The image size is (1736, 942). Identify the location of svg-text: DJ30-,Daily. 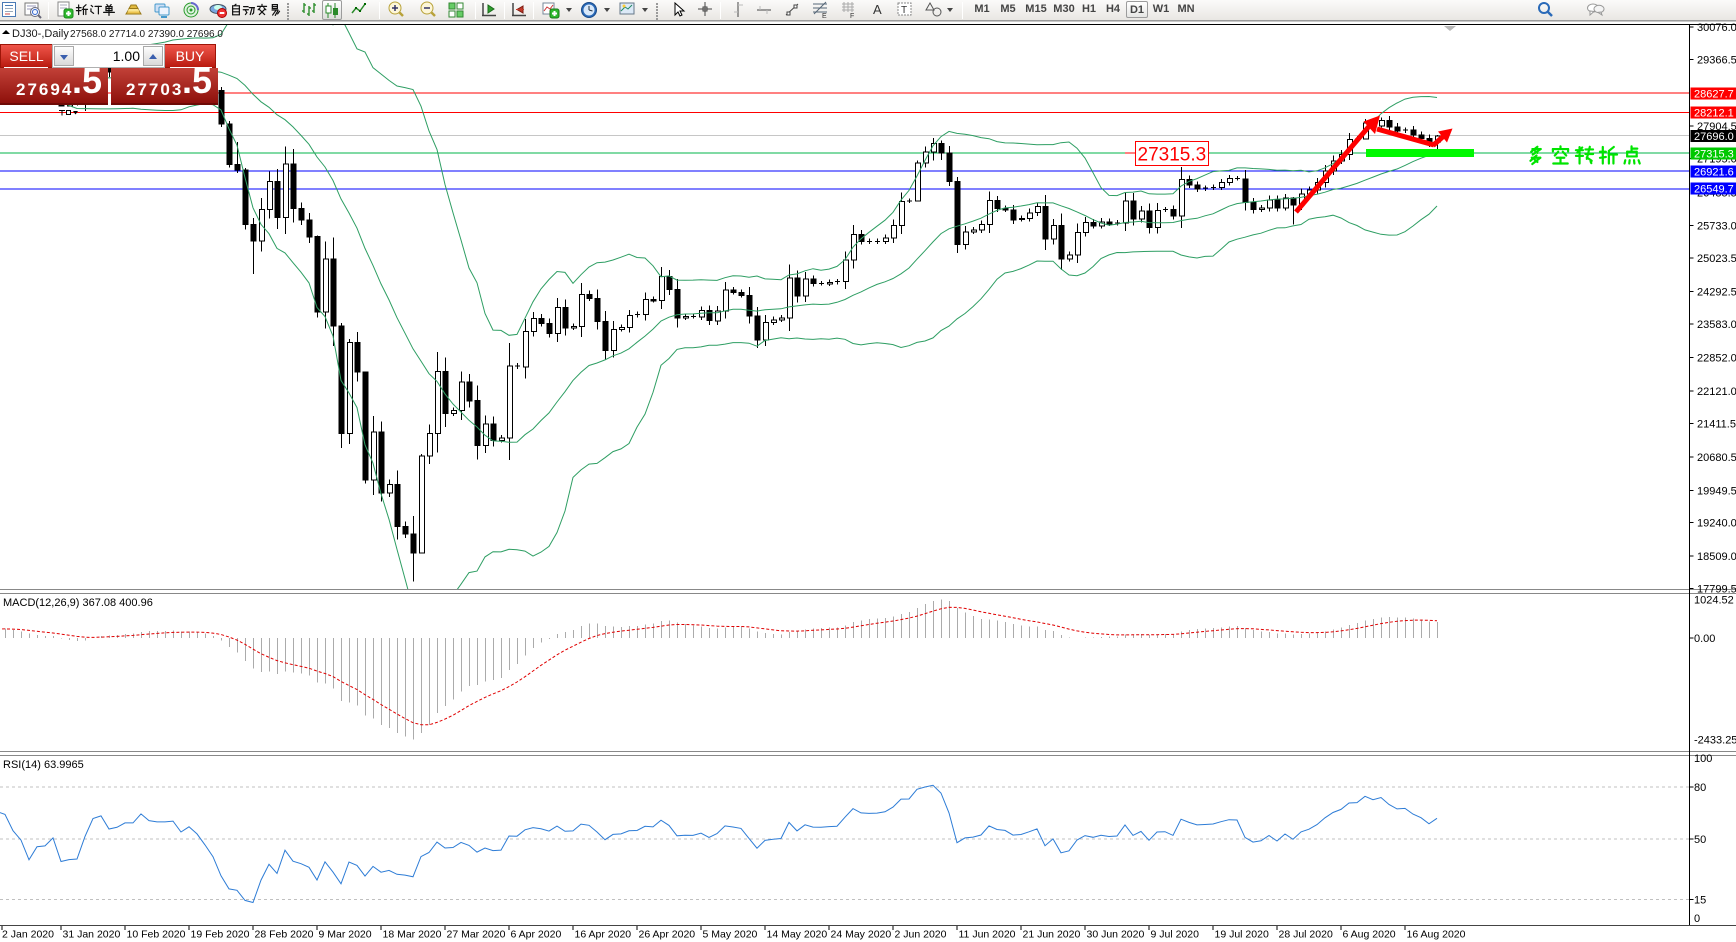
(40, 34).